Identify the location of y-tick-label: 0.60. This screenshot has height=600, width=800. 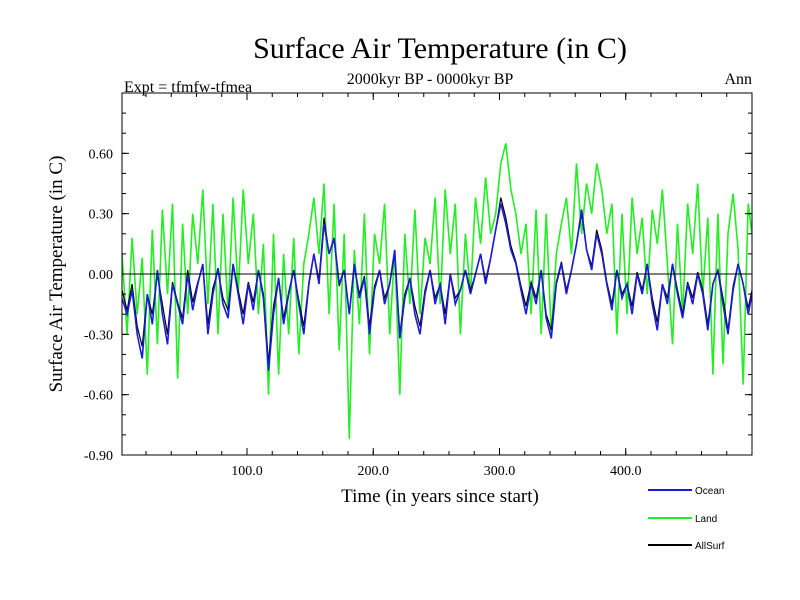
(101, 154).